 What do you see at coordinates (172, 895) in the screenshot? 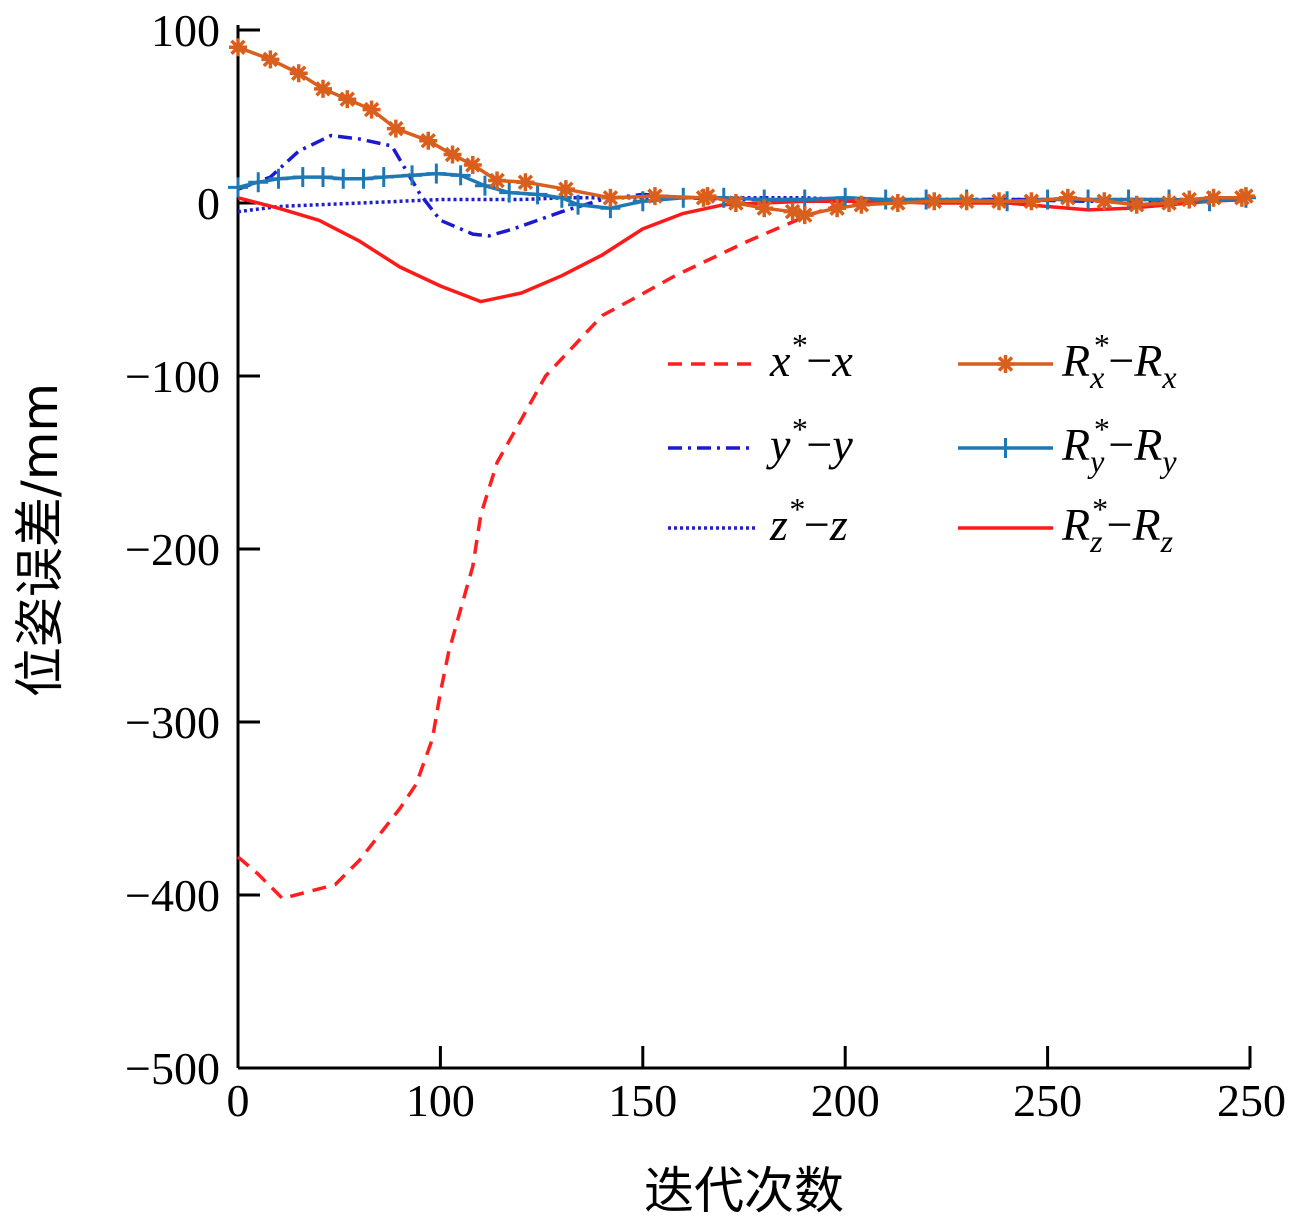
I see `y-tick-label: −400` at bounding box center [172, 895].